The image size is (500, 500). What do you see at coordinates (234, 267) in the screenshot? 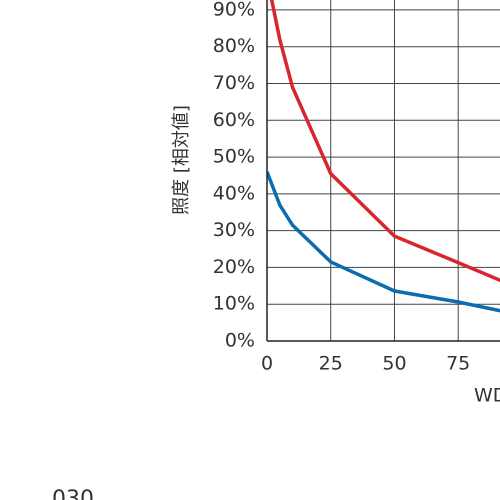
I see `y-tick-label: 20%` at bounding box center [234, 267].